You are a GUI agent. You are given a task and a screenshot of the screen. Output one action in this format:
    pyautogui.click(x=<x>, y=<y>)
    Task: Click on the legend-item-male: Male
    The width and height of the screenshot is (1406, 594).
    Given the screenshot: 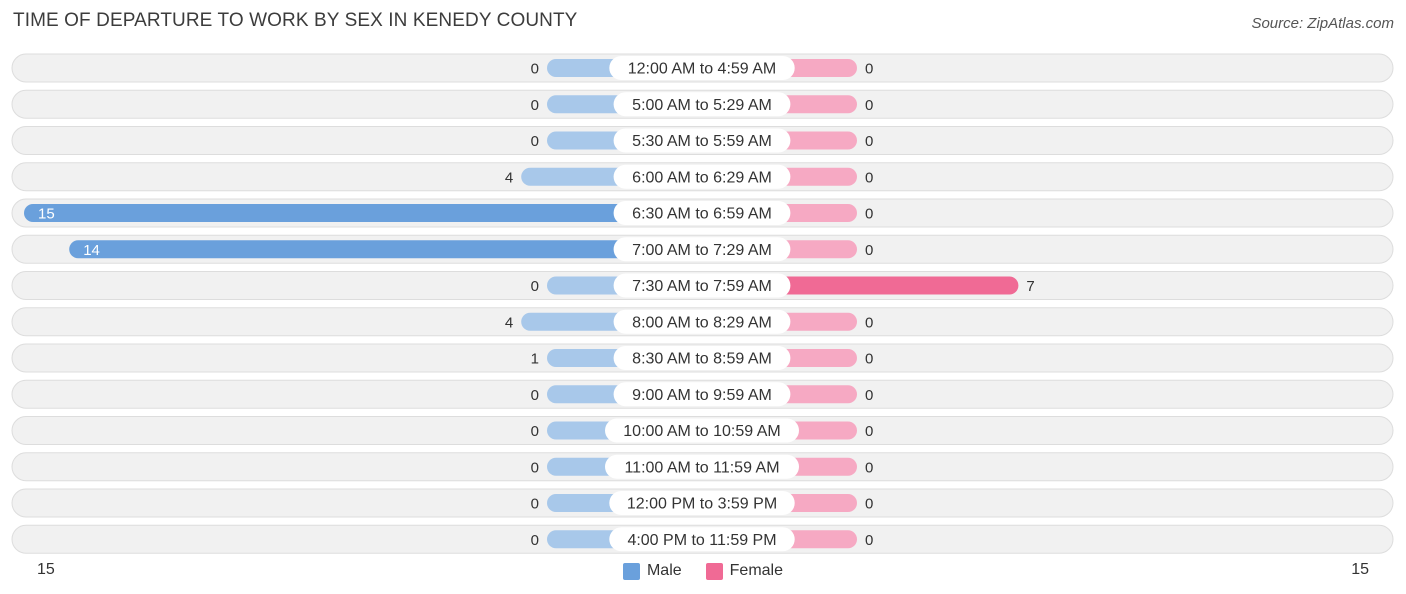 What is the action you would take?
    pyautogui.click(x=652, y=571)
    